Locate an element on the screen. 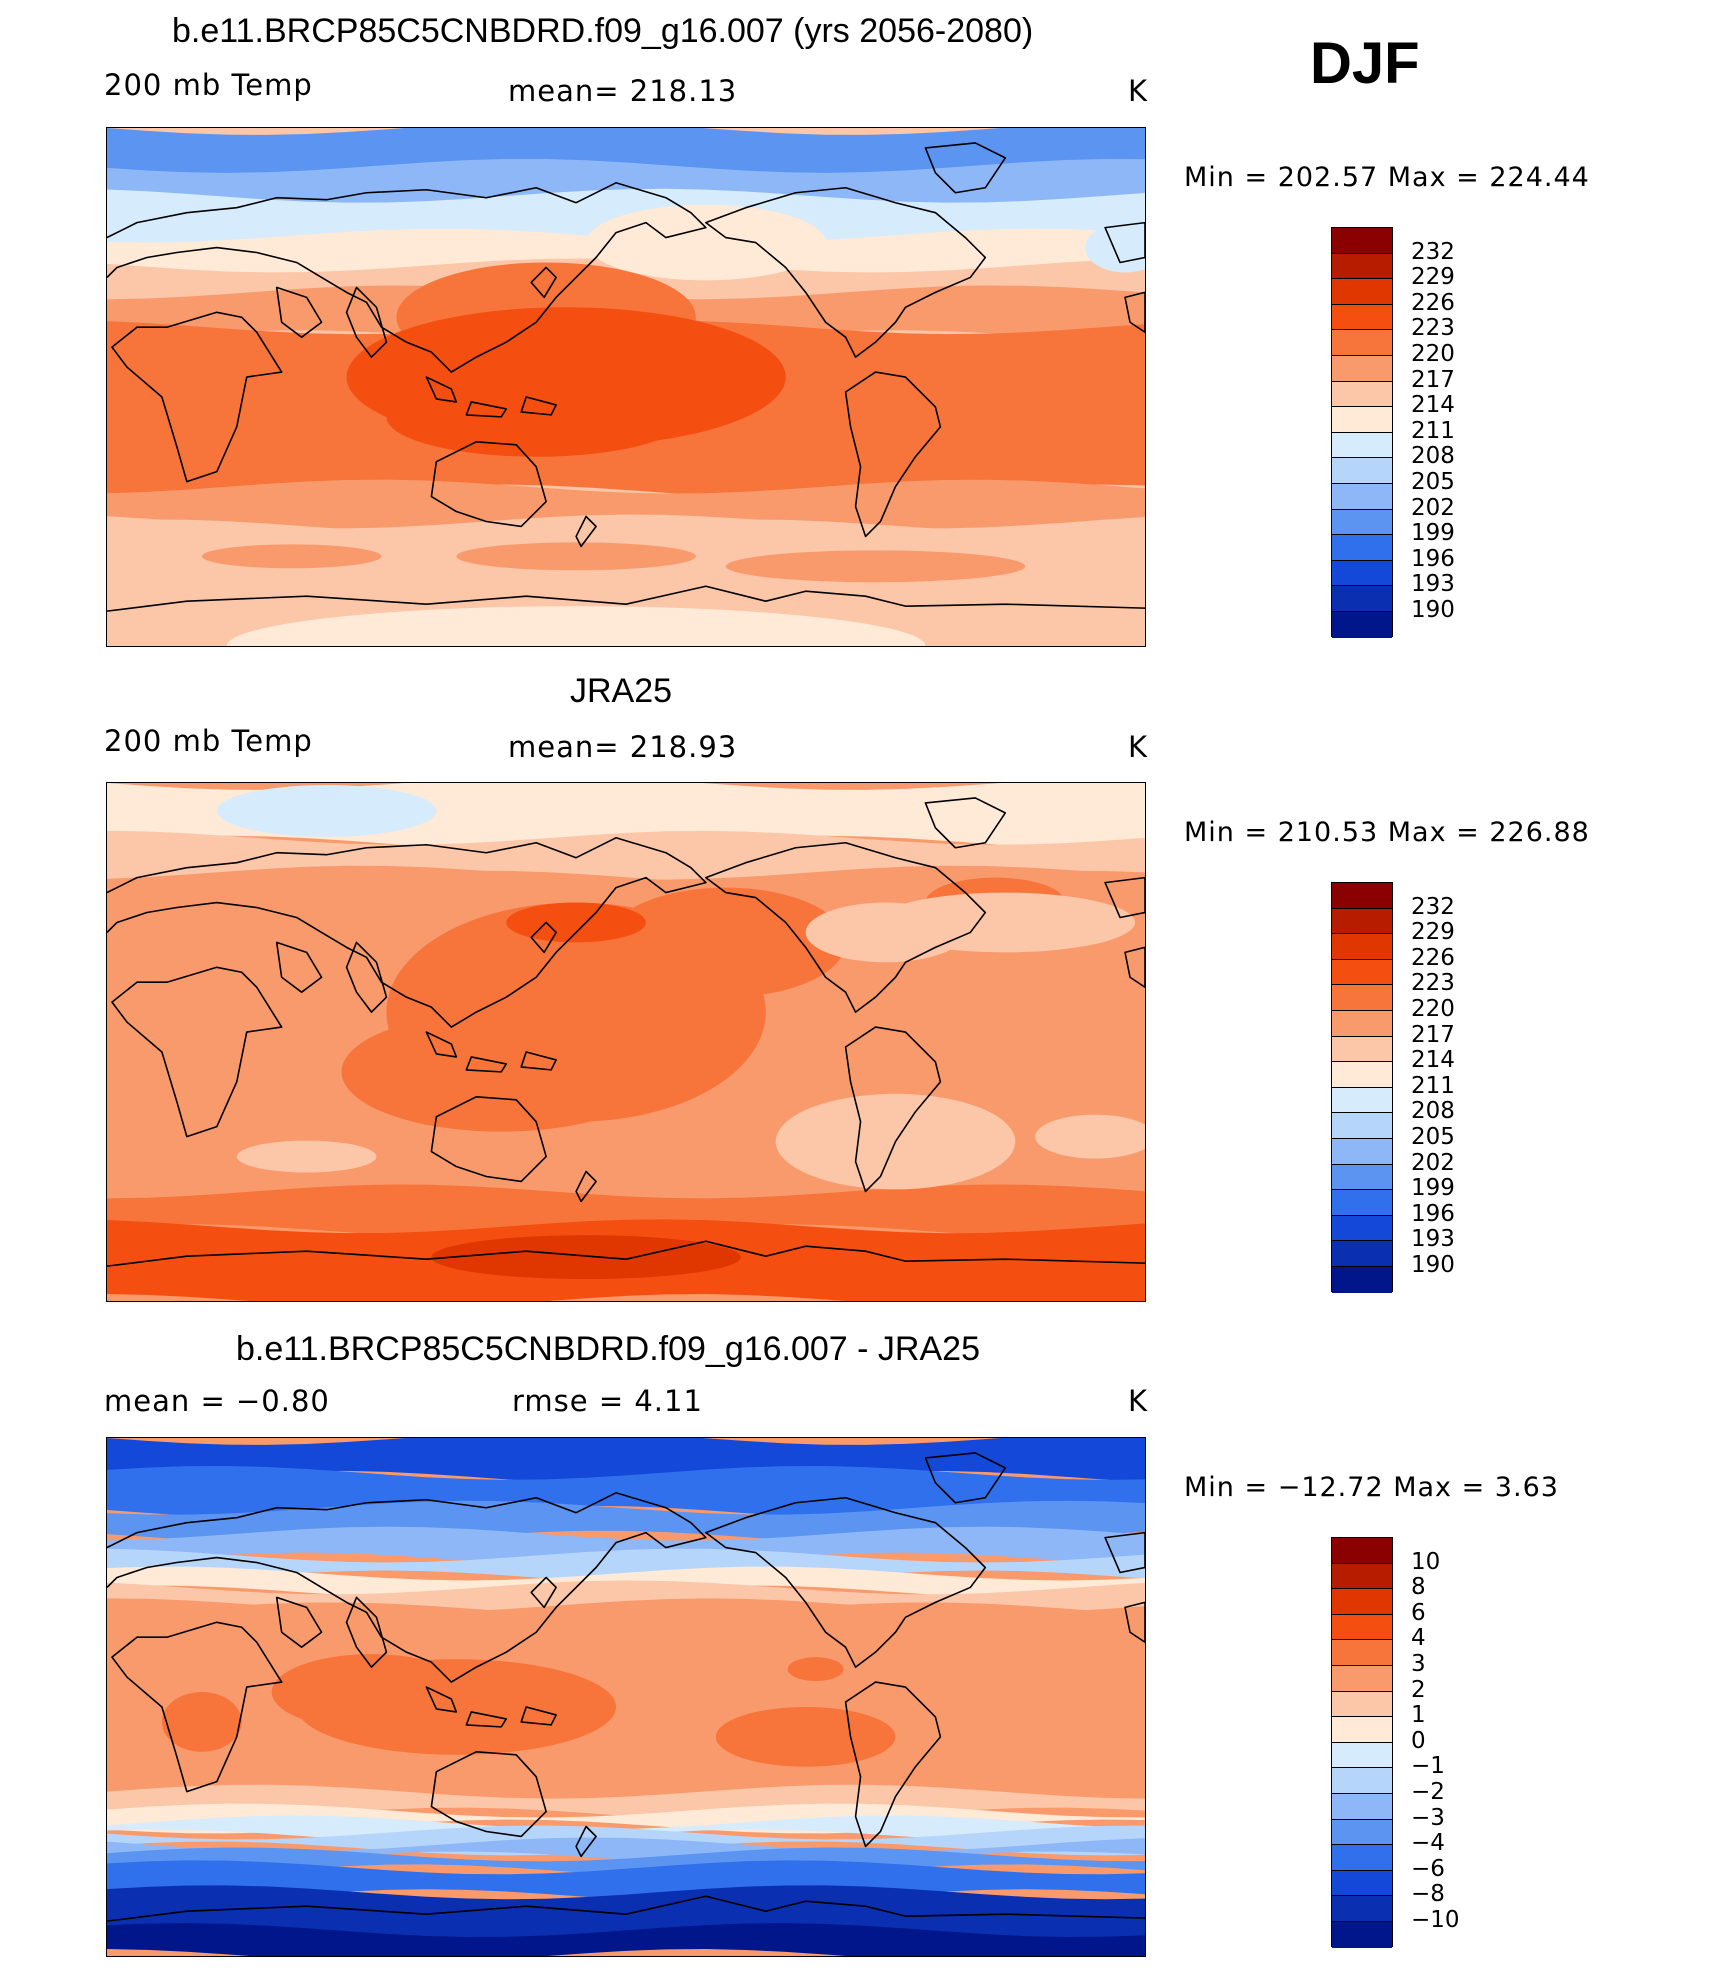 This screenshot has width=1710, height=1975. minmax-label: Min = 210.53 Max = 226.88 is located at coordinates (1387, 832).